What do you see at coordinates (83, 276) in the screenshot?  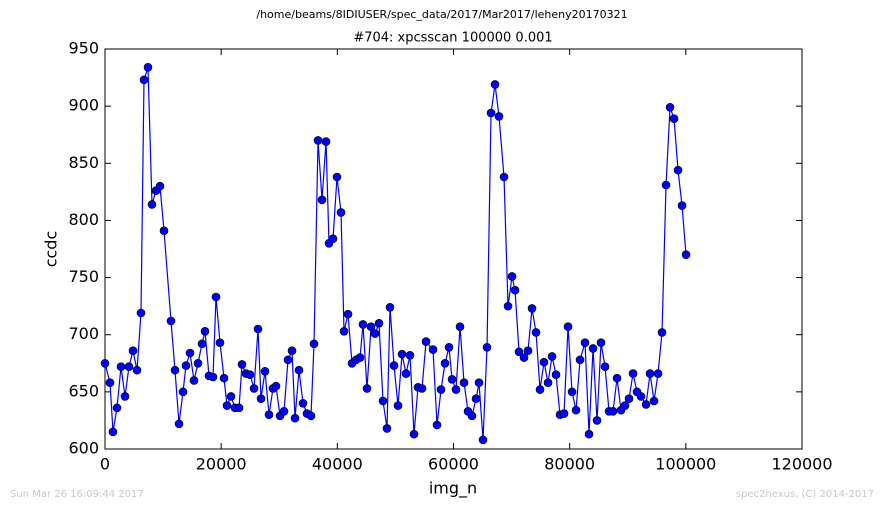 I see `y-tick-label: 750` at bounding box center [83, 276].